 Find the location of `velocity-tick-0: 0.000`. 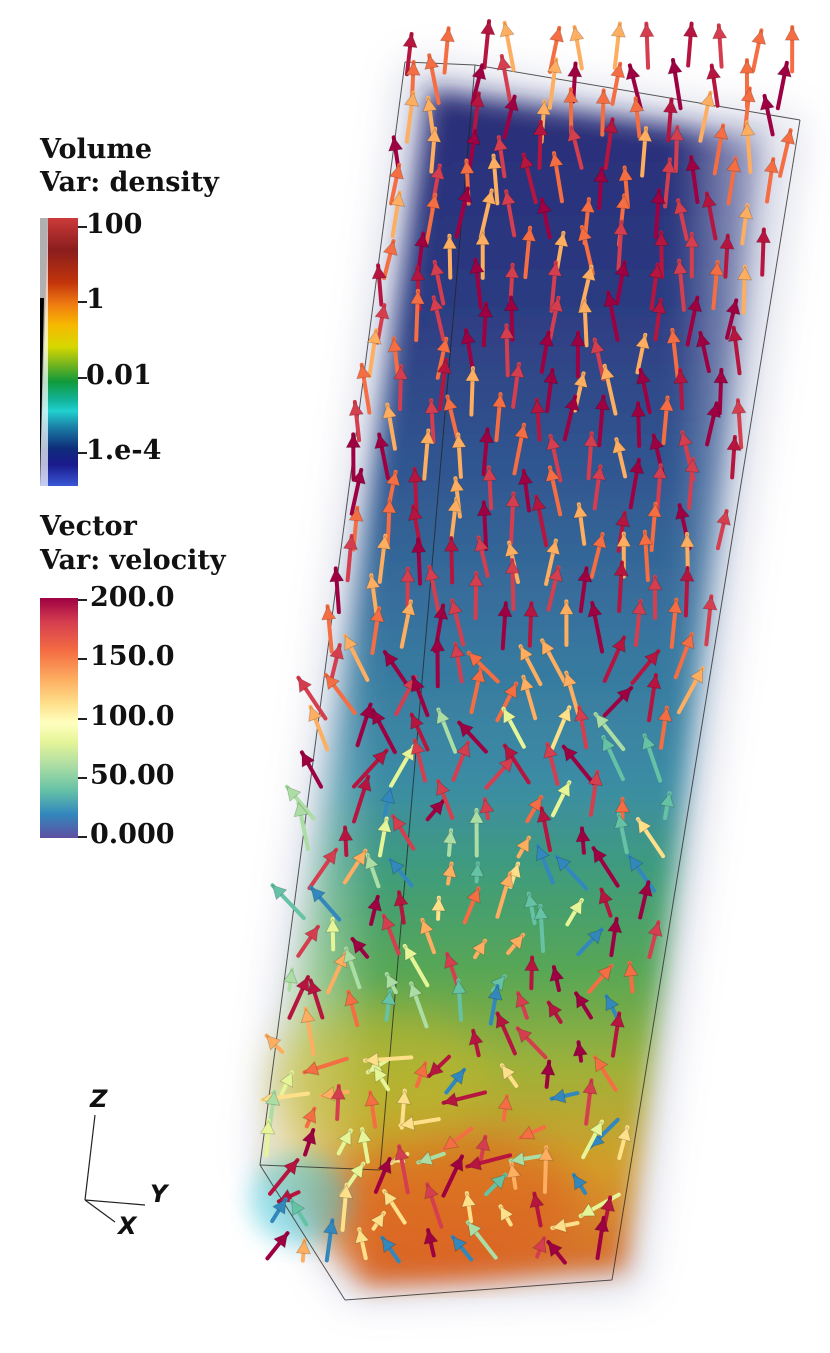

velocity-tick-0: 0.000 is located at coordinates (132, 834).